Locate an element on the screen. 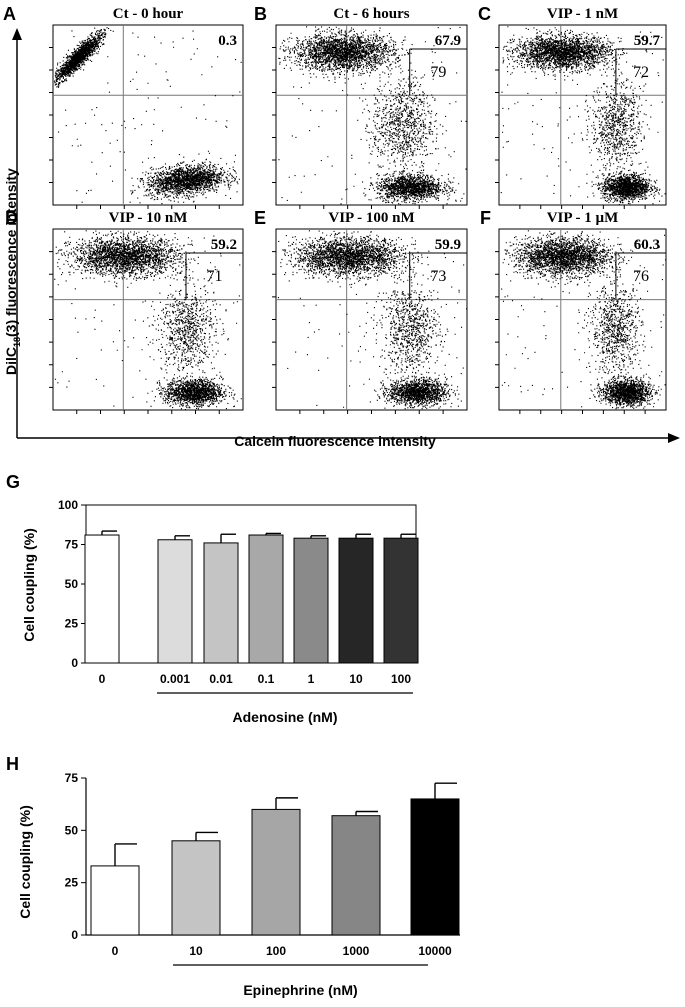 This screenshot has width=685, height=1007. panel-title: VIP - 1 µM is located at coordinates (583, 218).